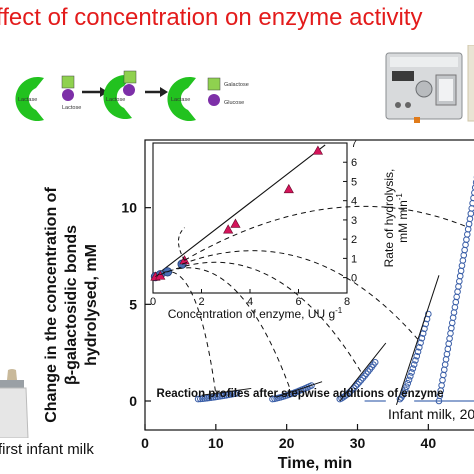 This screenshot has height=474, width=474. I want to click on y-tick-label: 0, so click(133, 401).